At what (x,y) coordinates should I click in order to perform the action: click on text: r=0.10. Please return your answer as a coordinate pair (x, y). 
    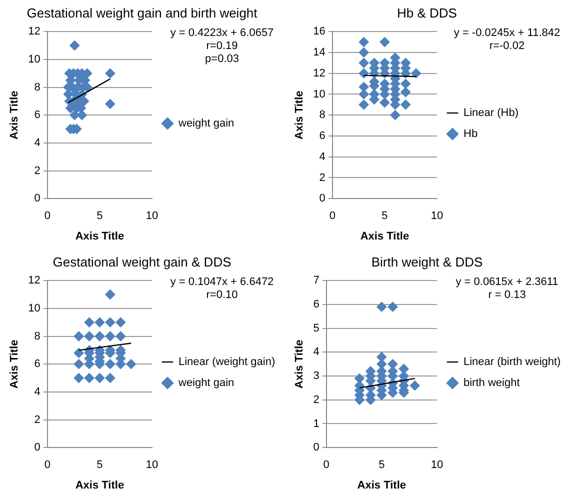
    Looking at the image, I should click on (222, 295).